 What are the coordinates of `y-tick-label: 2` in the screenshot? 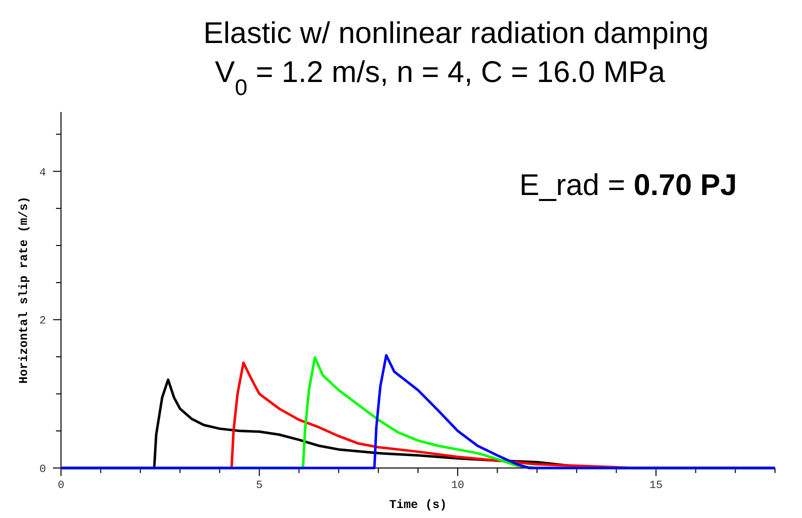 It's located at (42, 322).